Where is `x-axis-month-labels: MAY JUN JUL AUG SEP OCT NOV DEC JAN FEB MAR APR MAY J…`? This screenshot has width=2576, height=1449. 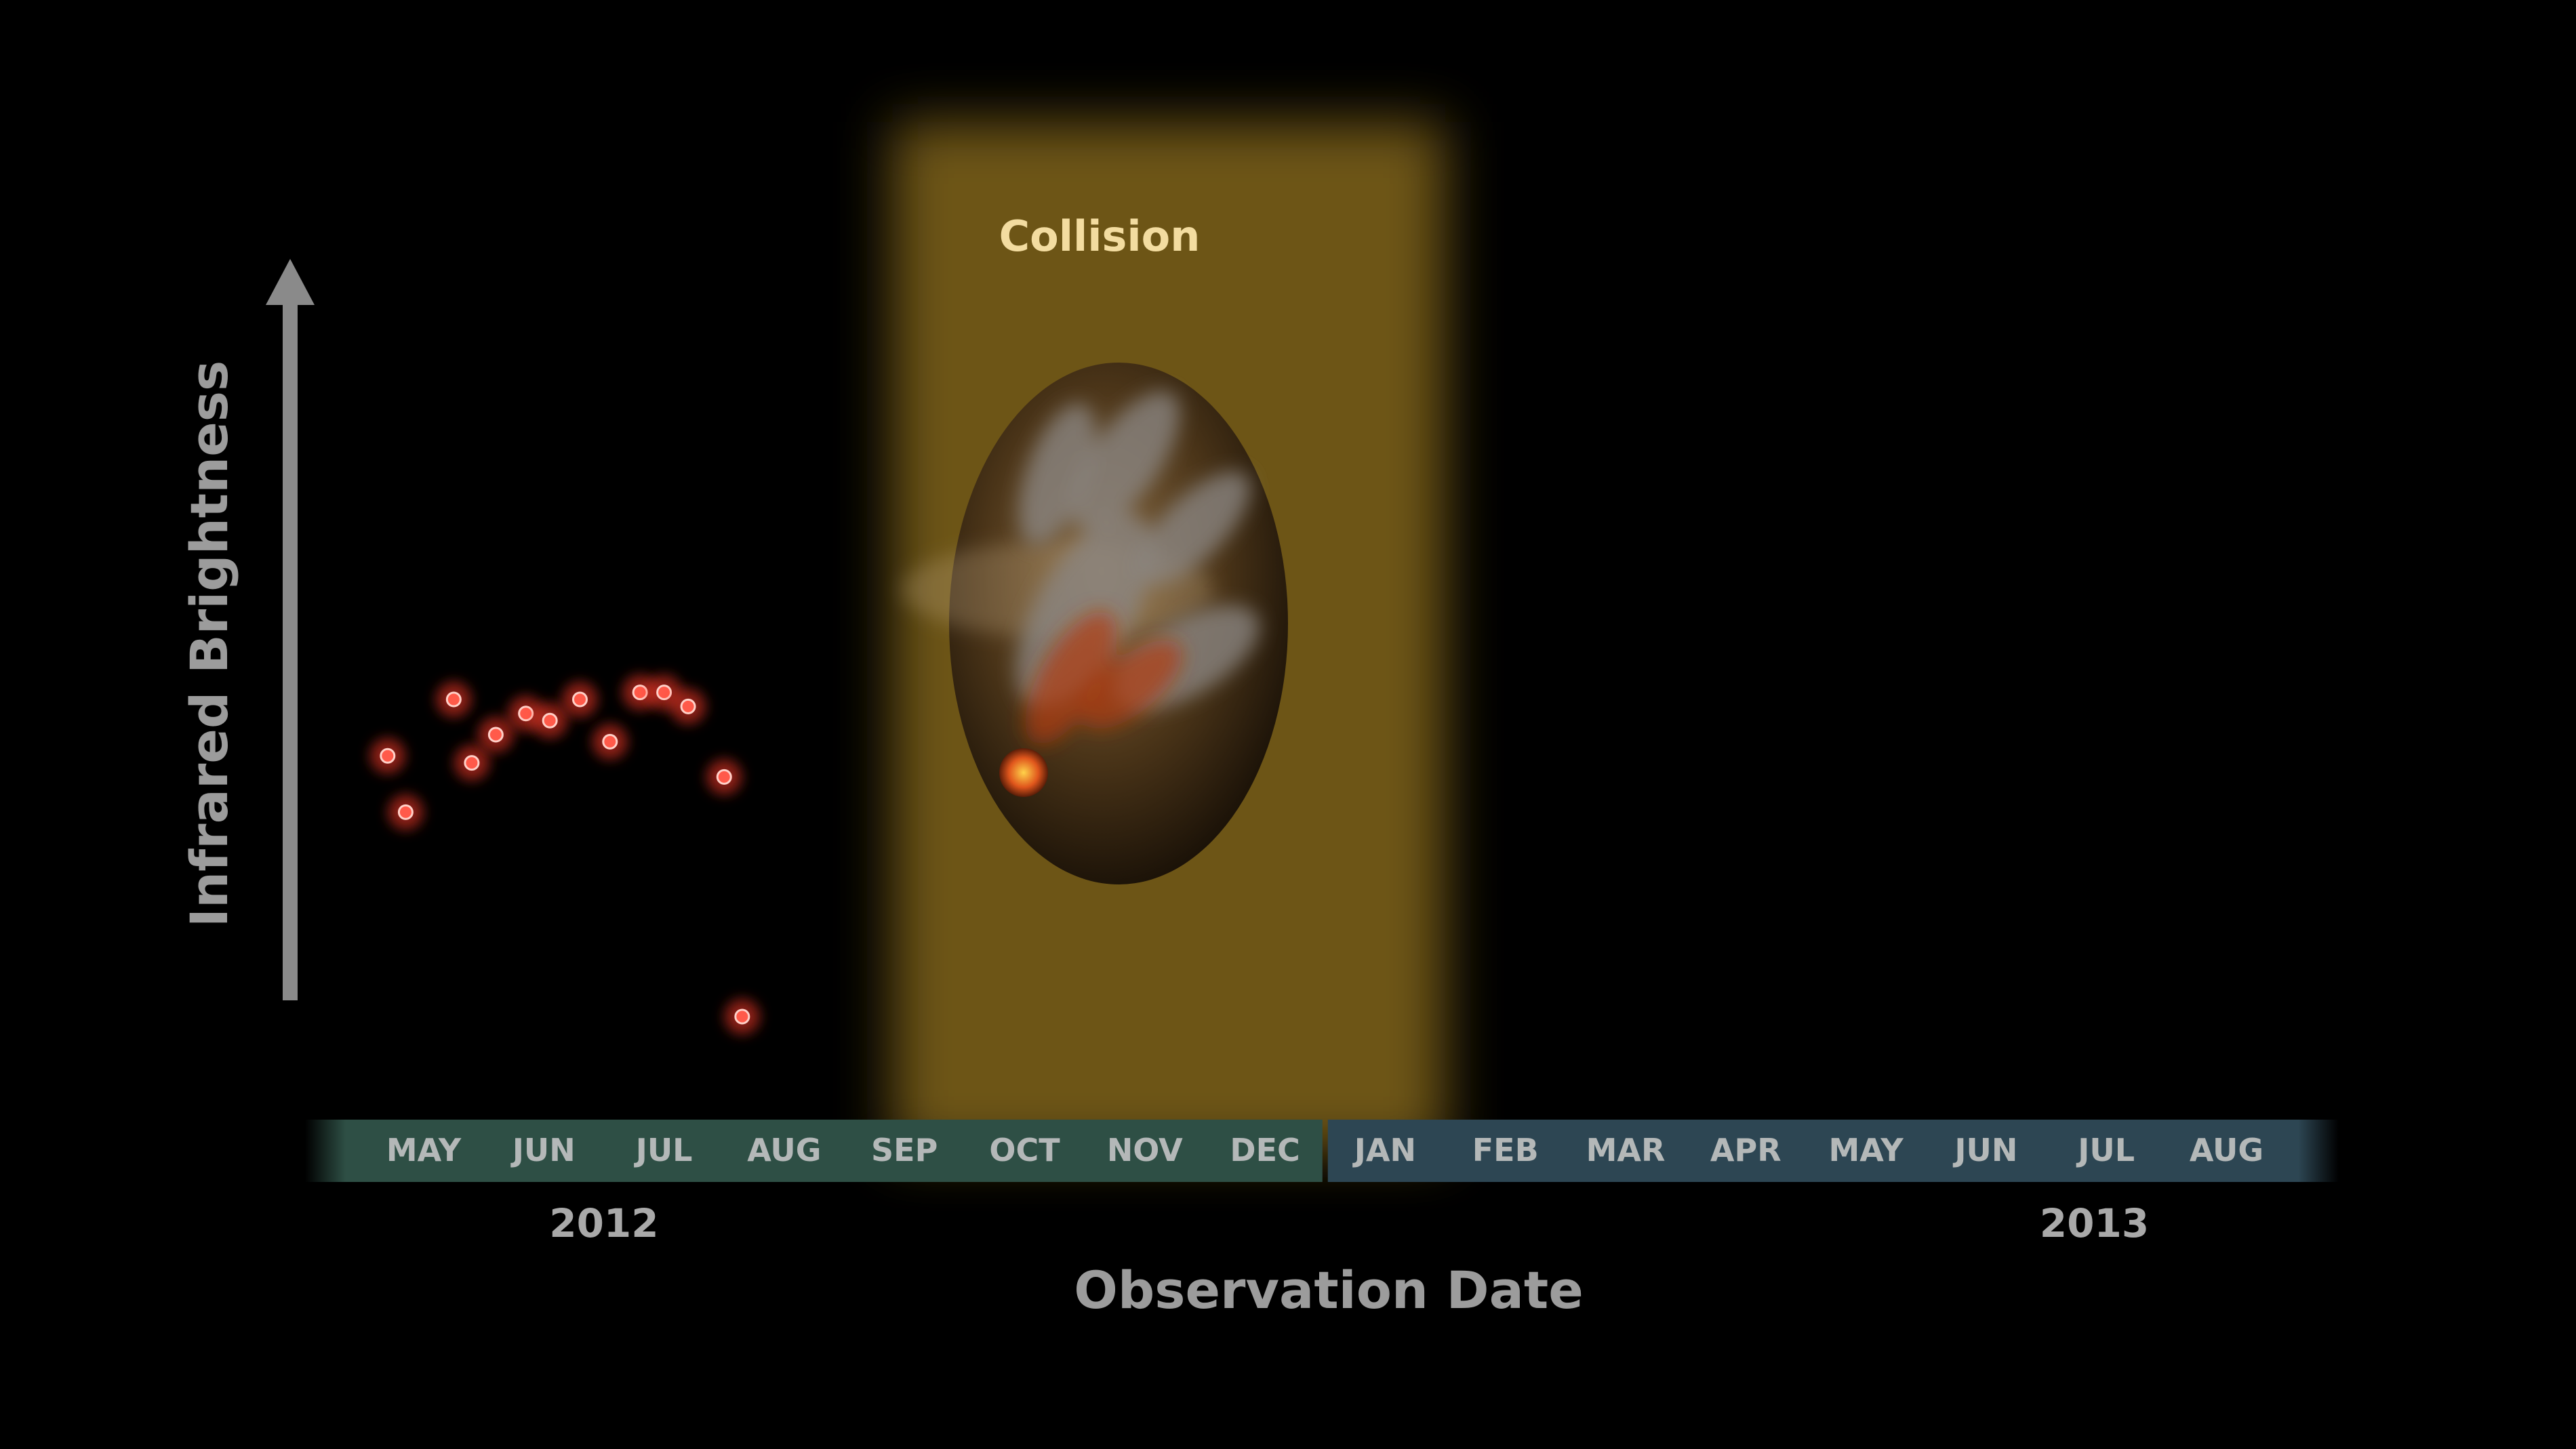 x-axis-month-labels: MAY JUN JUL AUG SEP OCT NOV DEC JAN FEB MAR APR MAY J… is located at coordinates (1324, 1150).